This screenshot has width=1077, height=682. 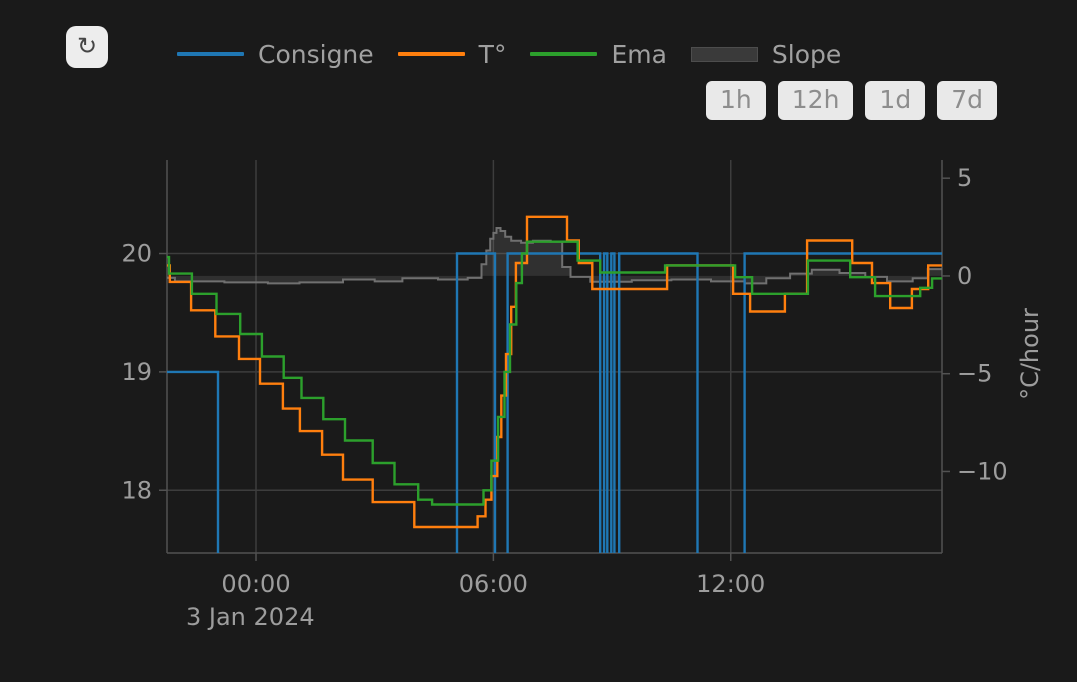 I want to click on refresh-button: ↻, so click(x=87, y=47).